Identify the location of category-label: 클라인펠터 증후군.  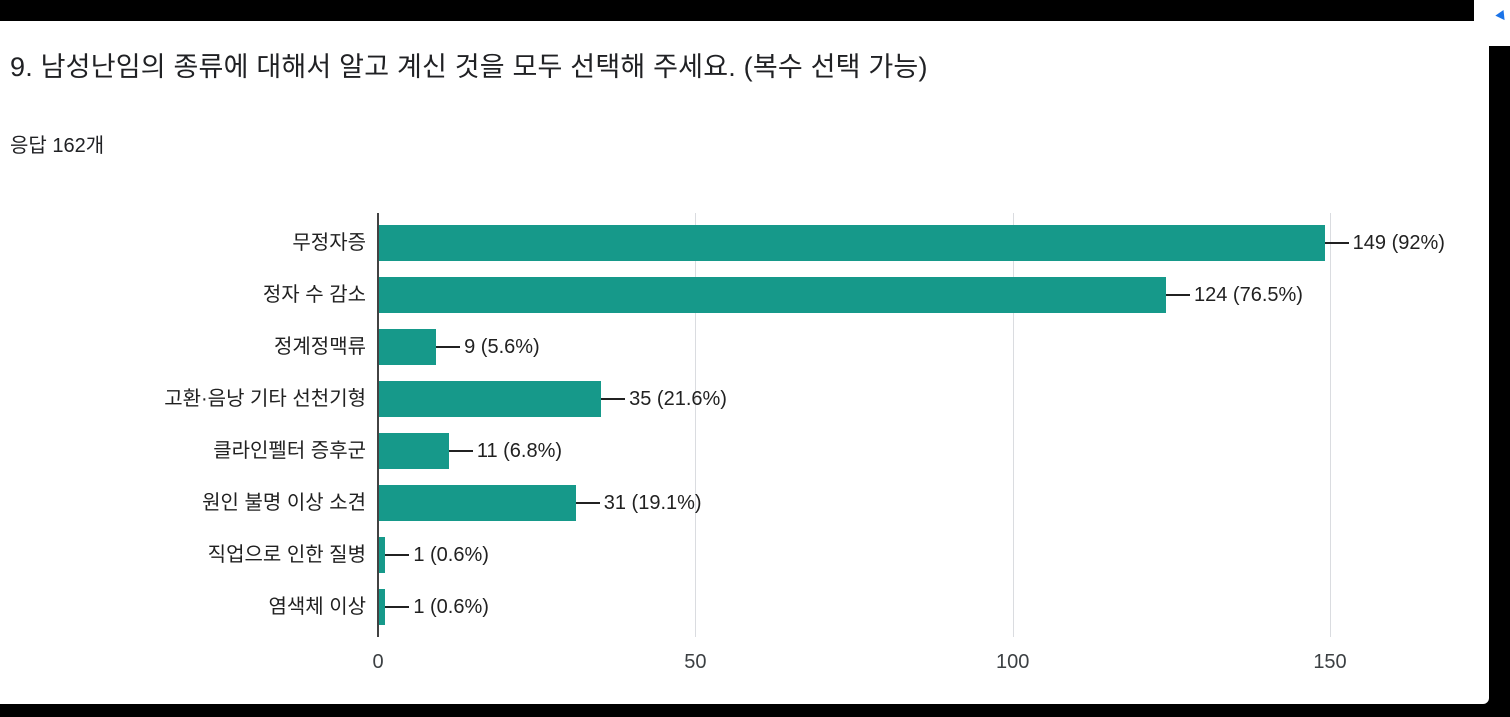
(289, 451).